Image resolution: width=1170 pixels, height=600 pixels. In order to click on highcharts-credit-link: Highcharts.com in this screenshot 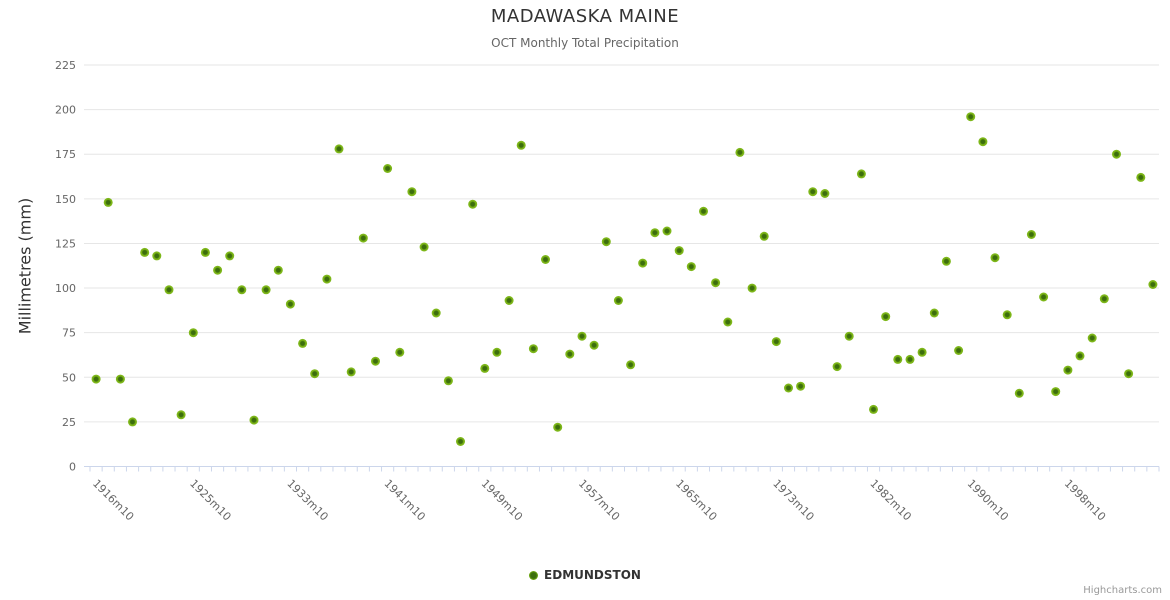, I will do `click(1122, 590)`.